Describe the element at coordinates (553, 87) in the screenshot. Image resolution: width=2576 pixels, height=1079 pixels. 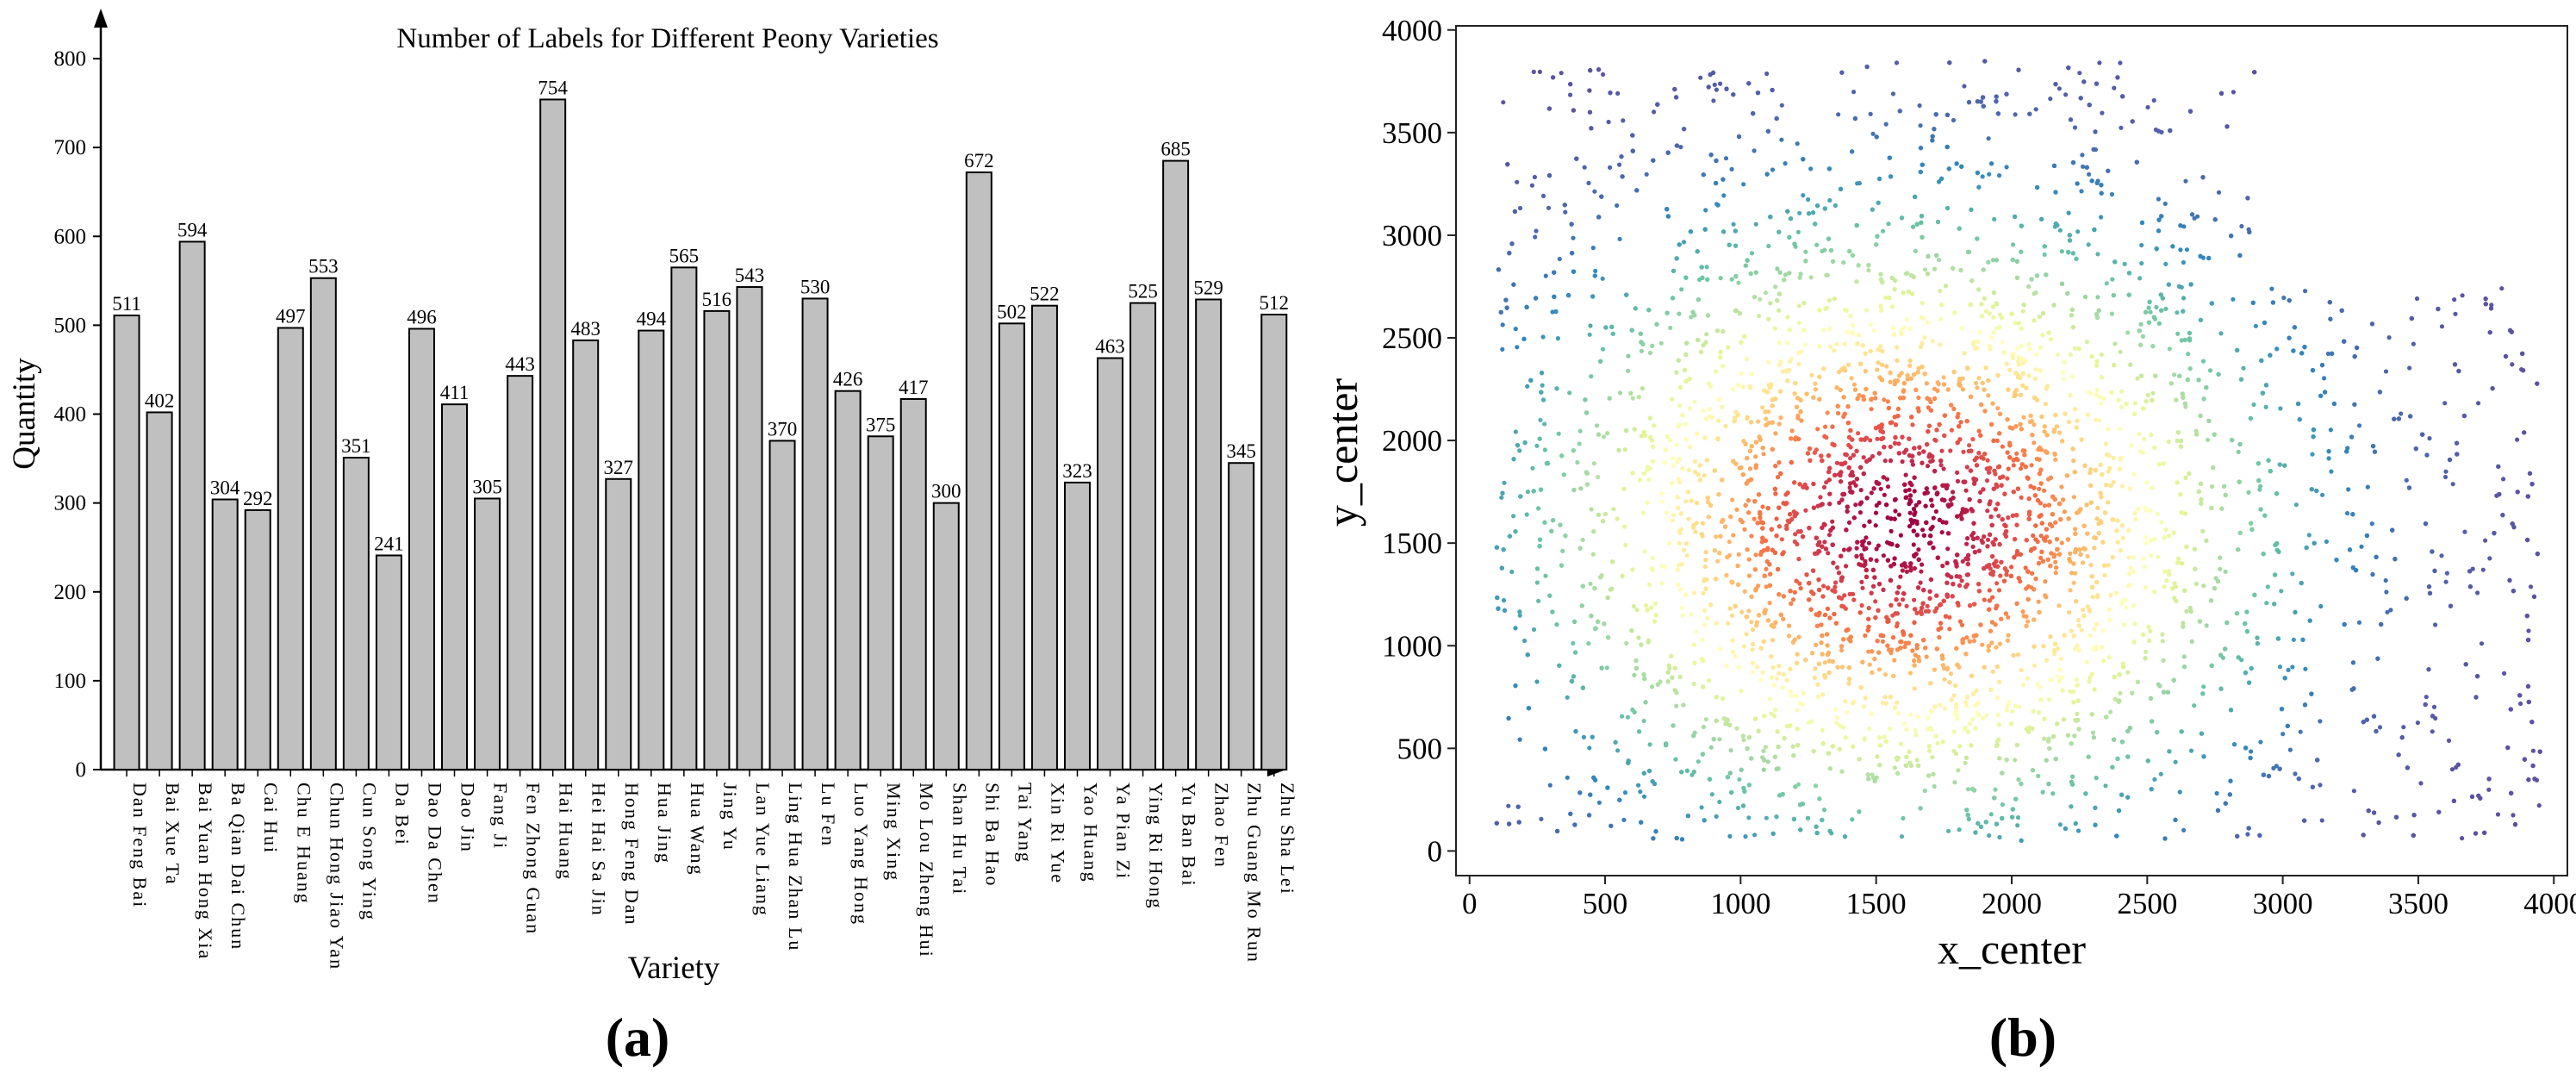
I see `bar-value-label: 754` at that location.